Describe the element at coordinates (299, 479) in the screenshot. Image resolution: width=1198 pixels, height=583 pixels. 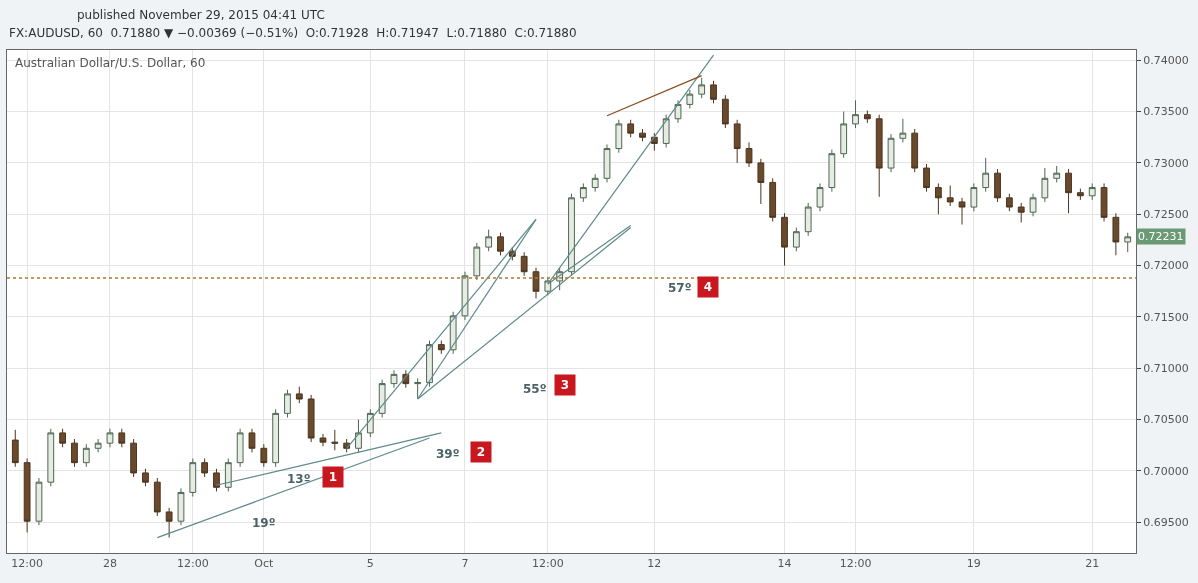
I see `annotation: 13º` at that location.